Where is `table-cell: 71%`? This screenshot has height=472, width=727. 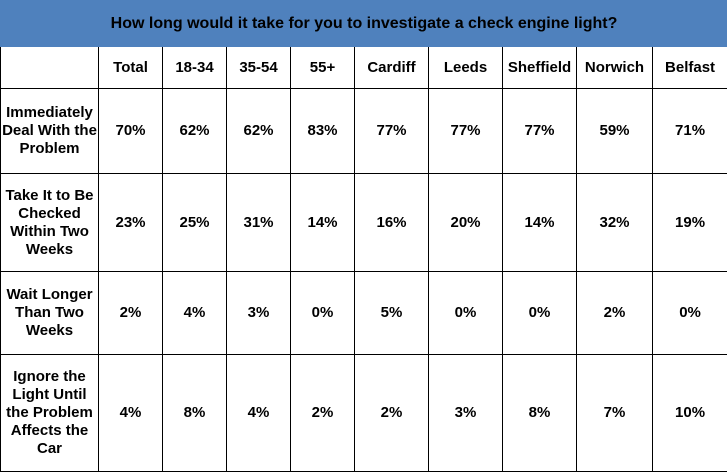
table-cell: 71% is located at coordinates (689, 131).